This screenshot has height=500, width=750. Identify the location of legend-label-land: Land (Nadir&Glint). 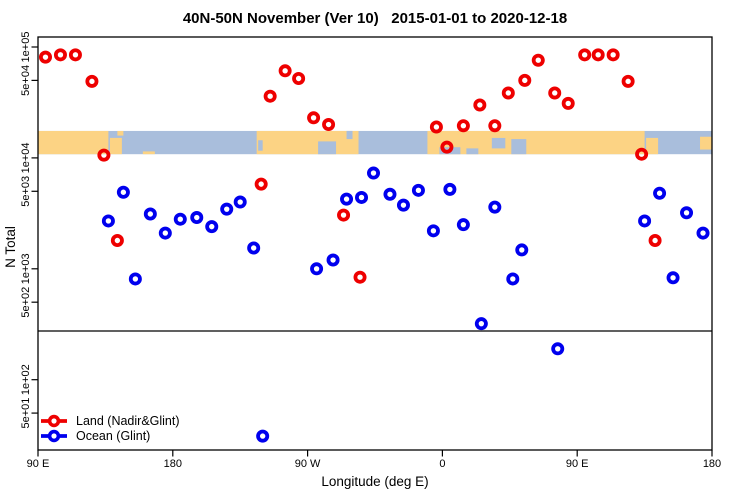
(128, 421).